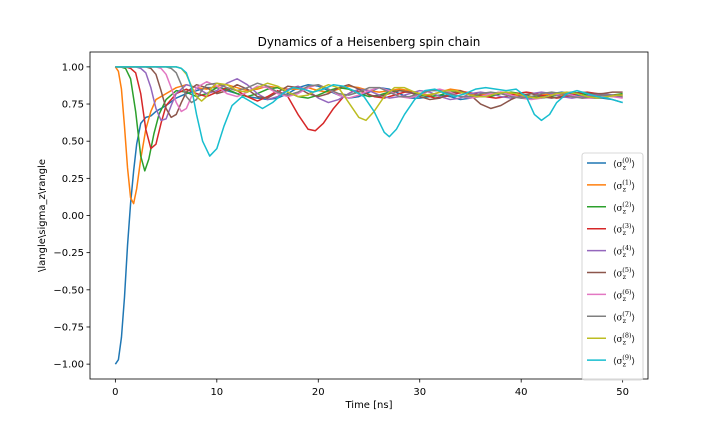 The image size is (720, 432). Describe the element at coordinates (624, 251) in the screenshot. I see `legend-entry-4: ⟨σz(4)⟩` at that location.